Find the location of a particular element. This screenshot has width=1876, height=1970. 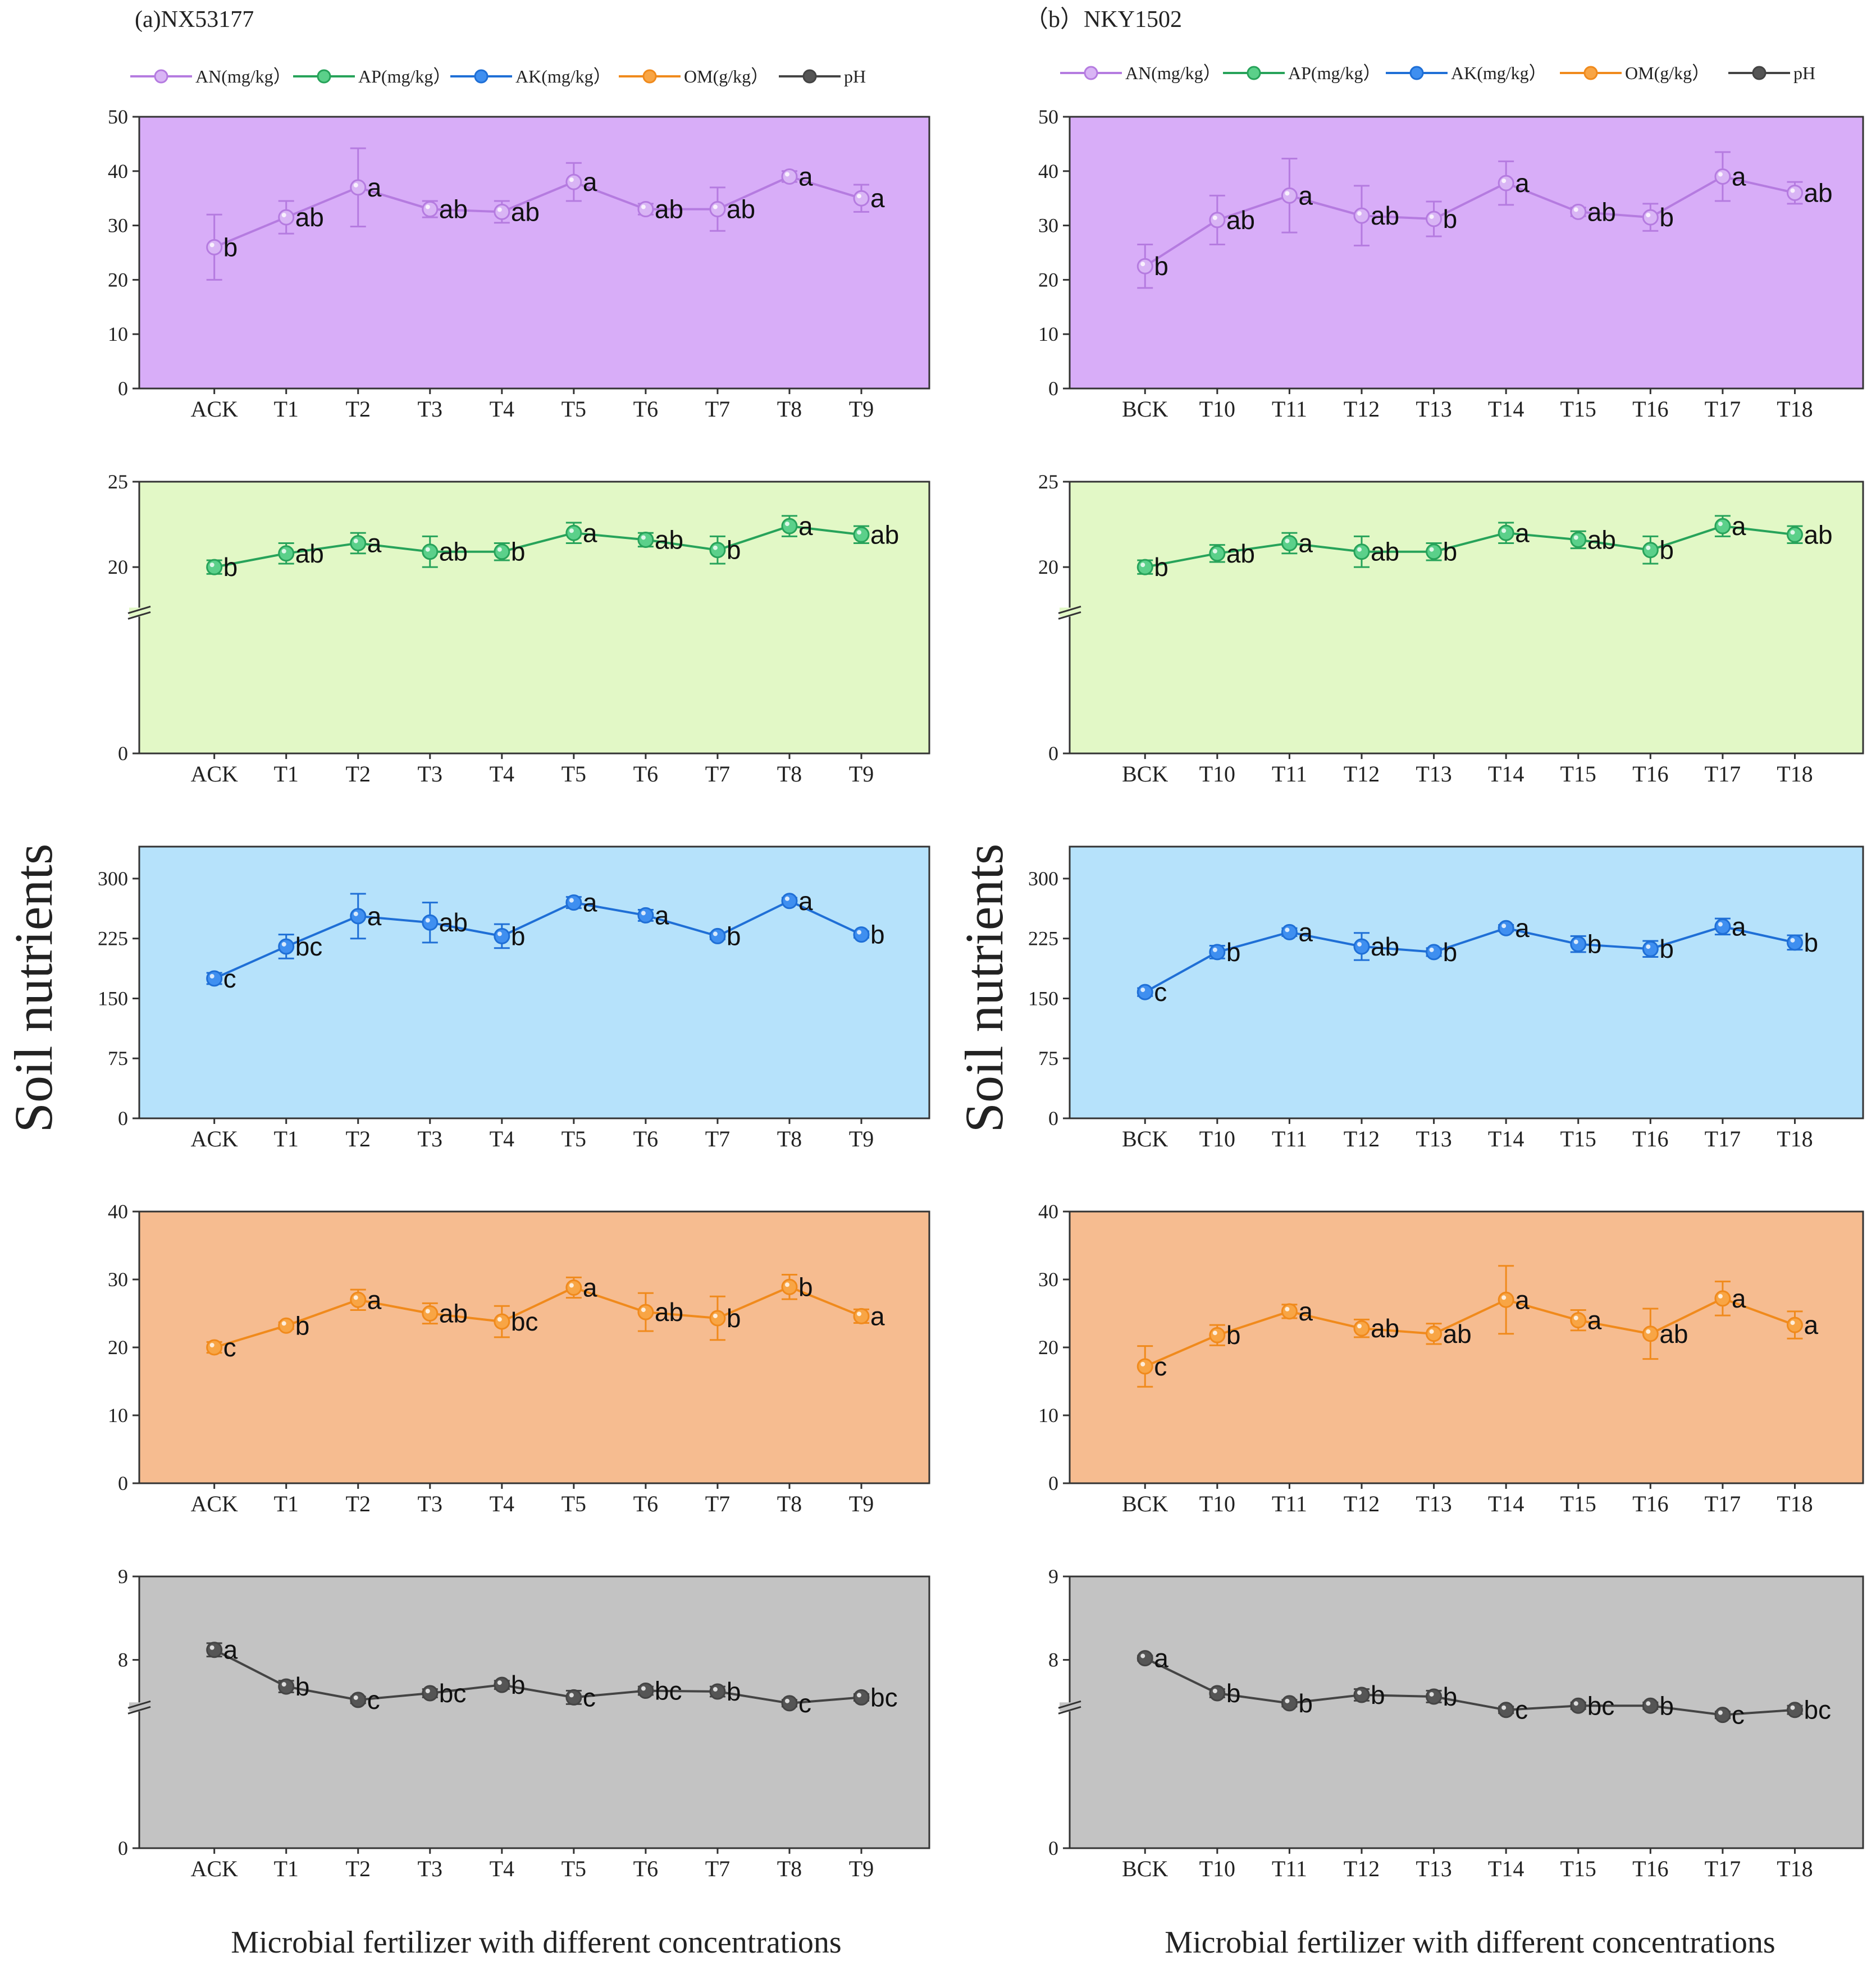

y-tick-label: 25 is located at coordinates (1048, 481).